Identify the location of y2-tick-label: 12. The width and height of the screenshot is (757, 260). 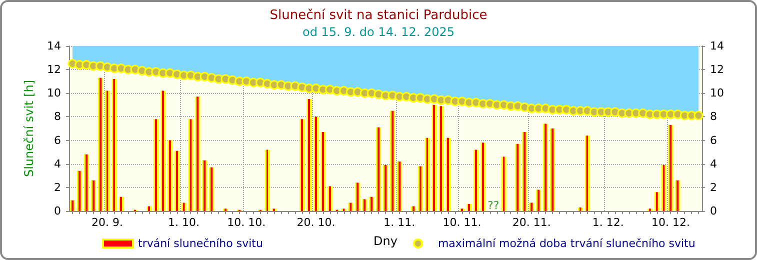
(717, 69).